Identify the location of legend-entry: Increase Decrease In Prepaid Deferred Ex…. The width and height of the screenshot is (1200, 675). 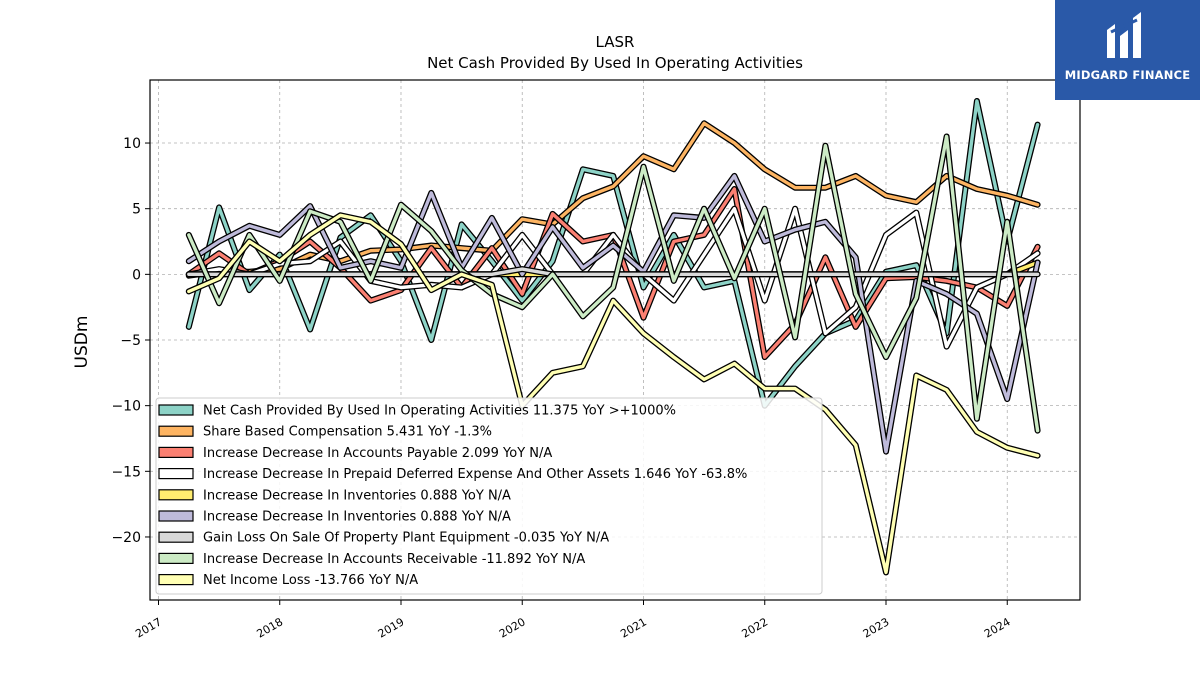
(475, 474).